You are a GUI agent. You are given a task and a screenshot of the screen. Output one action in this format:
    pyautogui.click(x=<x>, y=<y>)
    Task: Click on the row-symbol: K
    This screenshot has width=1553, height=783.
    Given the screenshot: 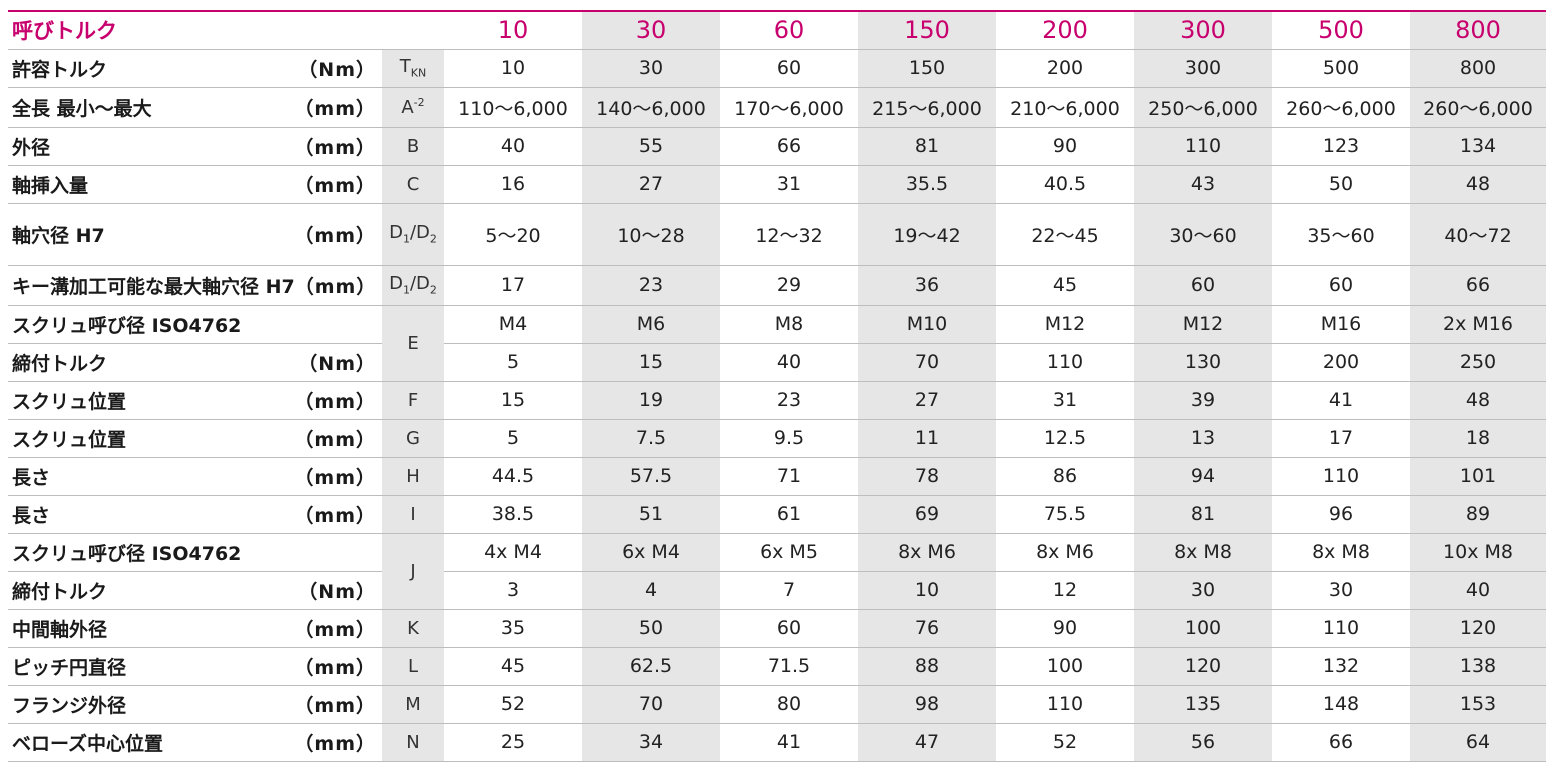 What is the action you would take?
    pyautogui.click(x=413, y=628)
    